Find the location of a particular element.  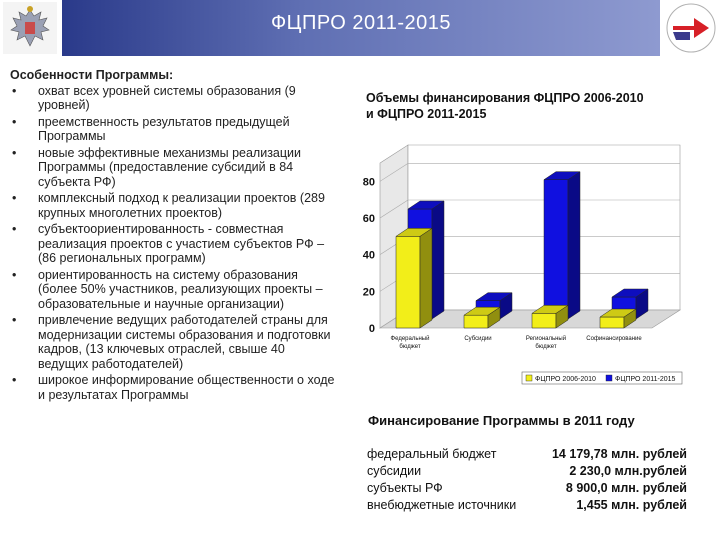

x-tick-label: Софинансирование is located at coordinates (614, 339).